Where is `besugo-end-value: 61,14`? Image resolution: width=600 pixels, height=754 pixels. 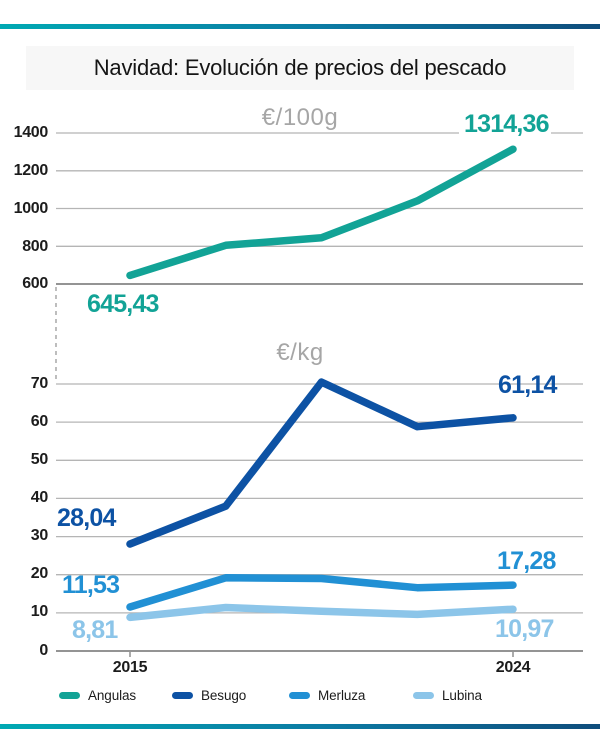 besugo-end-value: 61,14 is located at coordinates (527, 385).